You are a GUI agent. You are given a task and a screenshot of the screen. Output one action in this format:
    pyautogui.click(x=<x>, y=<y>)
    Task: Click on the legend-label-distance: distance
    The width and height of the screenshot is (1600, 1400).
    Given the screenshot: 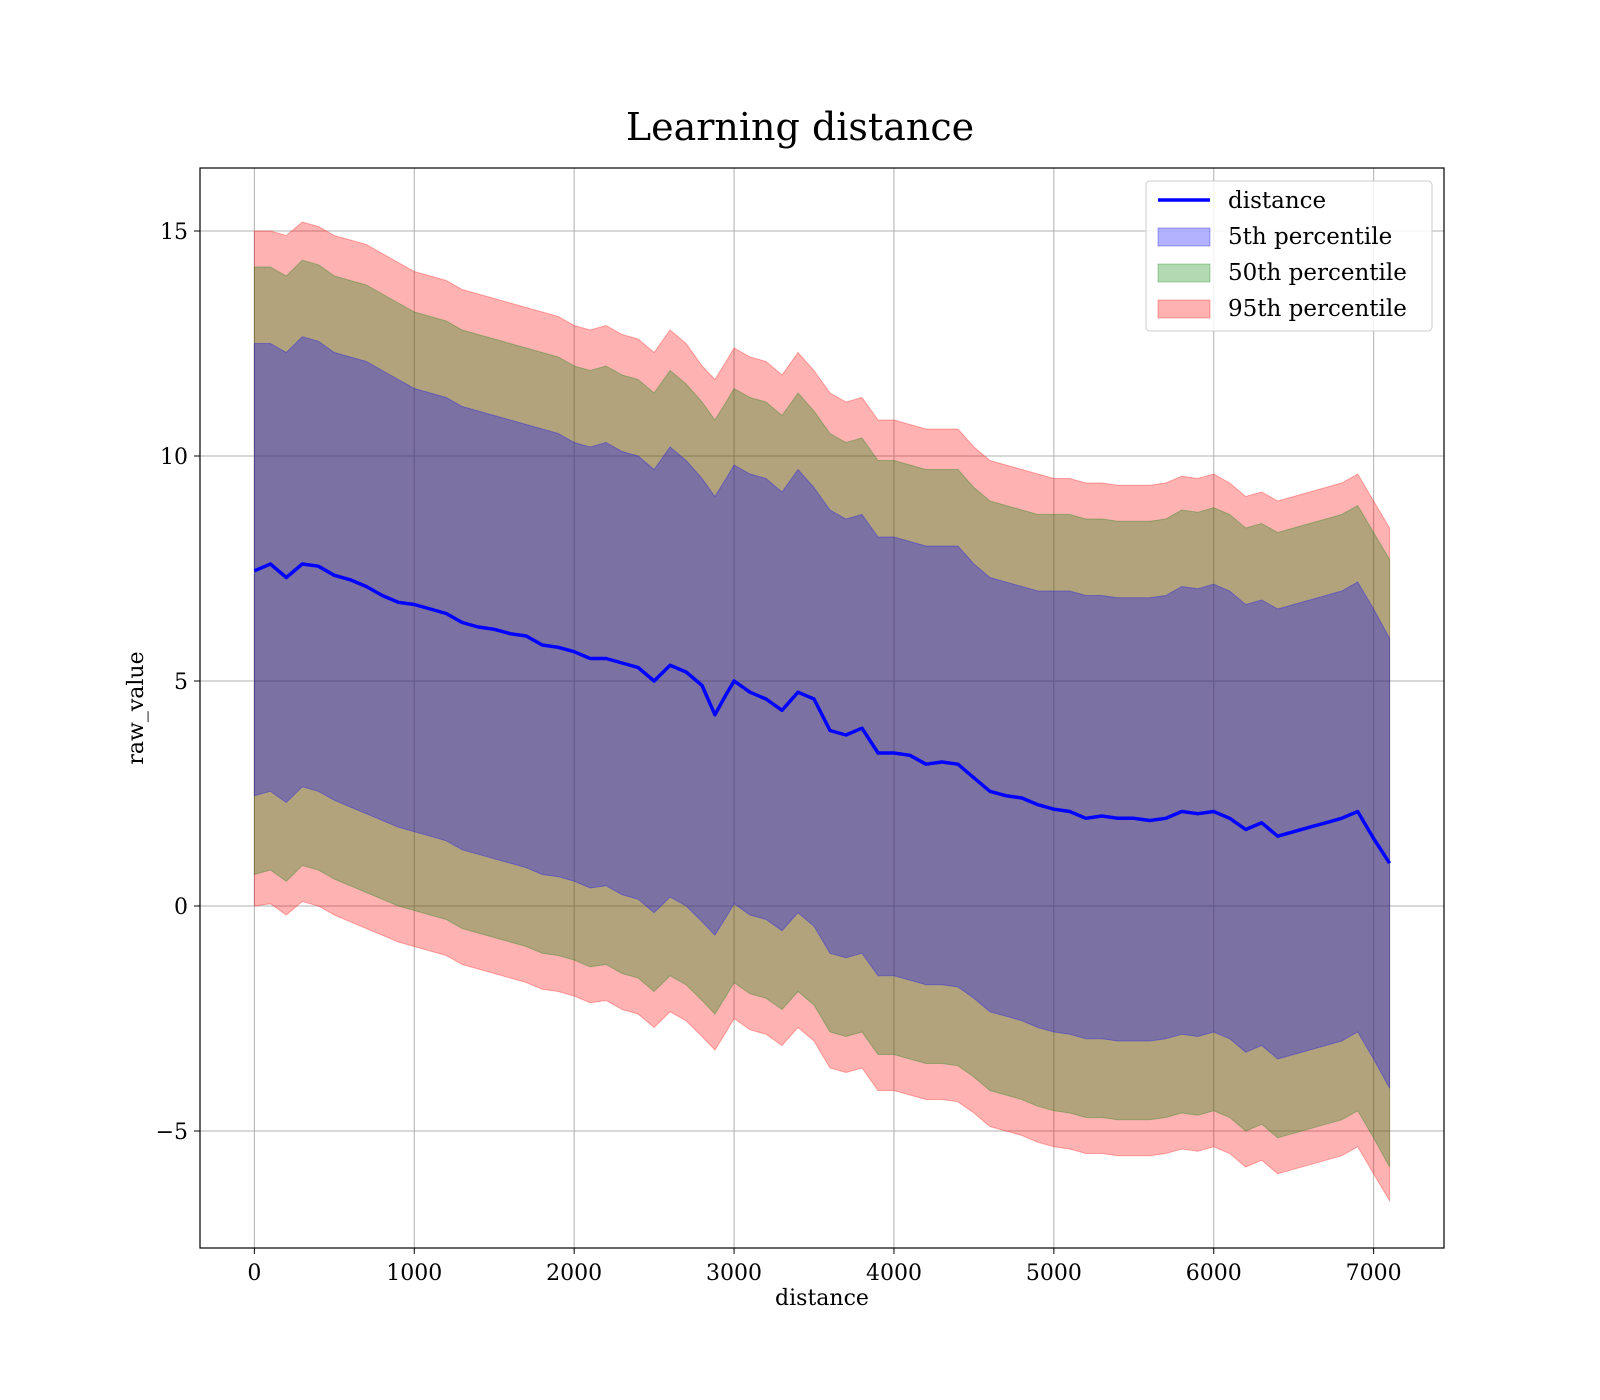 What is the action you would take?
    pyautogui.click(x=1277, y=201)
    